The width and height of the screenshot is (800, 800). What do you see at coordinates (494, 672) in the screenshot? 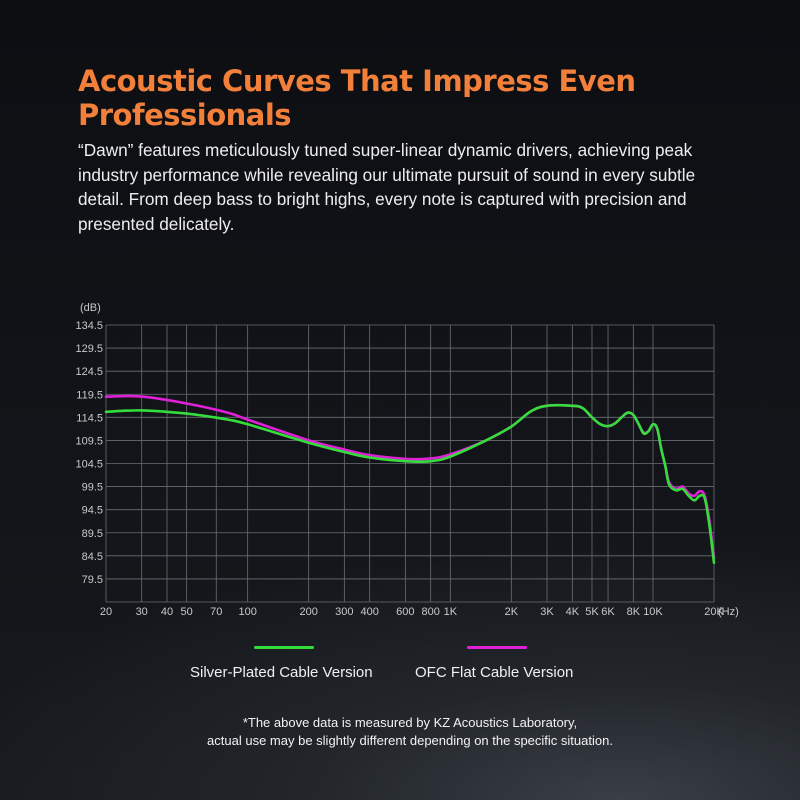
I see `legend-ofc-label: OFC Flat Cable Version` at bounding box center [494, 672].